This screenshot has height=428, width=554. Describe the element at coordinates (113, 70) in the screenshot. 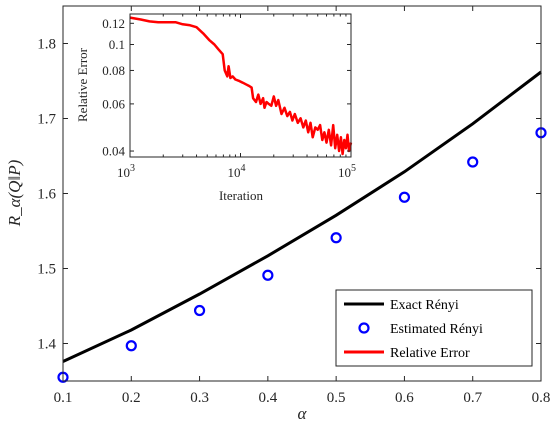

I see `inset-y-tick-label: 0.08` at that location.